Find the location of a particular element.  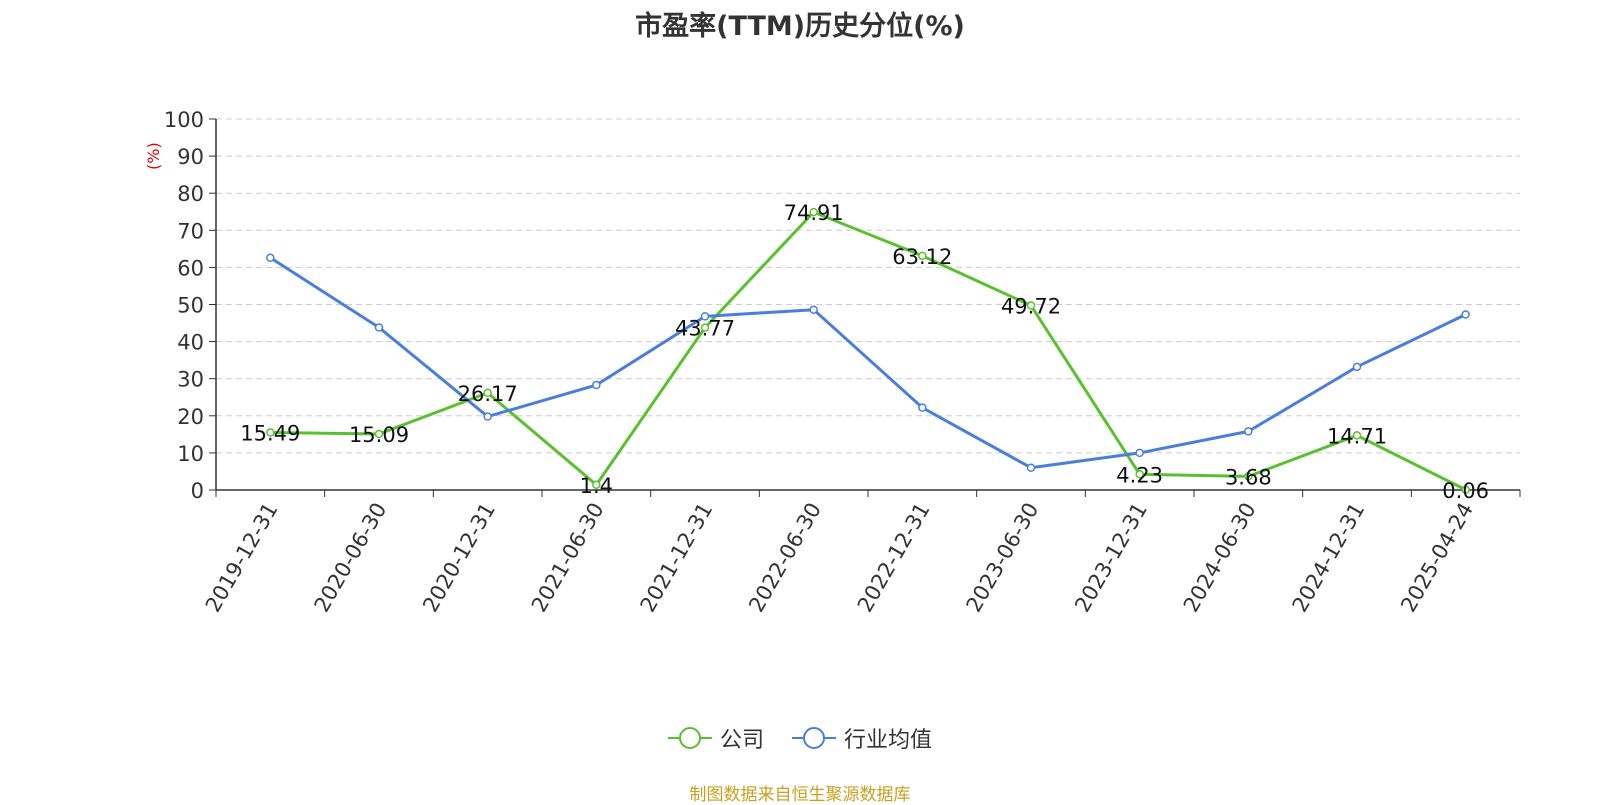

x-tick-label: 2022-06-30 is located at coordinates (785, 558).